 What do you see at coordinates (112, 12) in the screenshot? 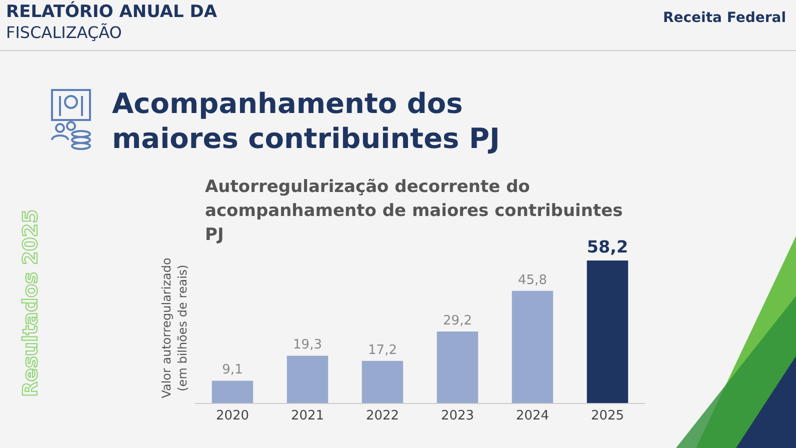
I see `text: RELATÓRIO ANUAL DA` at bounding box center [112, 12].